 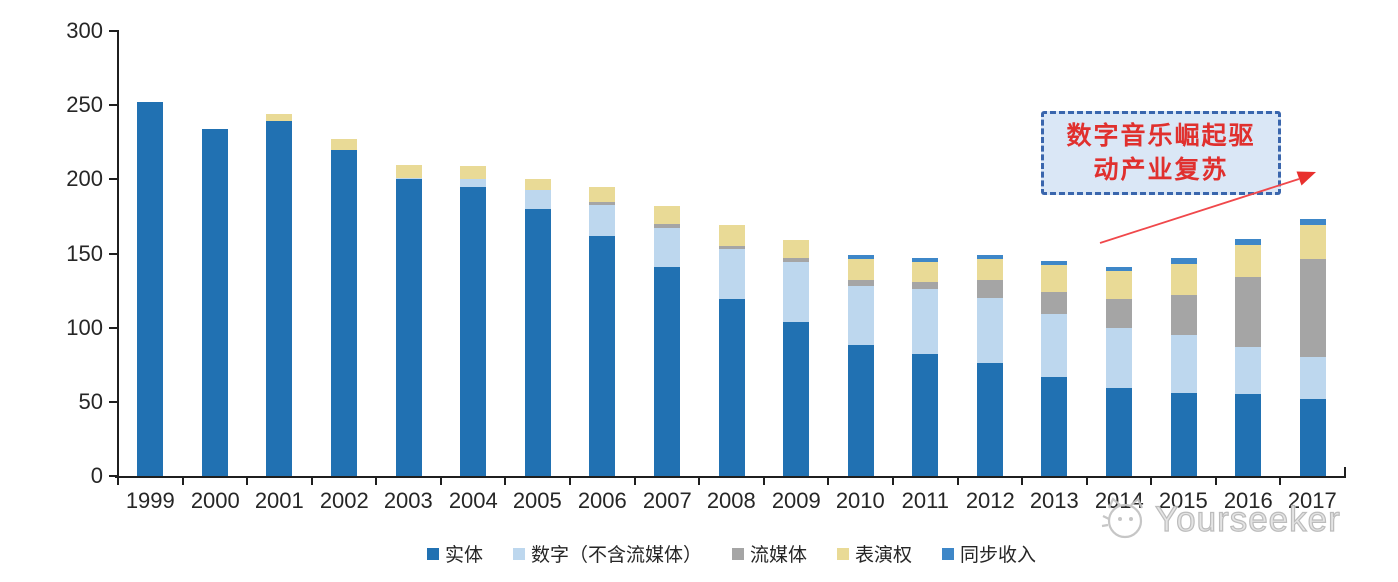 I want to click on bar-segment-physical-2003, so click(x=409, y=327).